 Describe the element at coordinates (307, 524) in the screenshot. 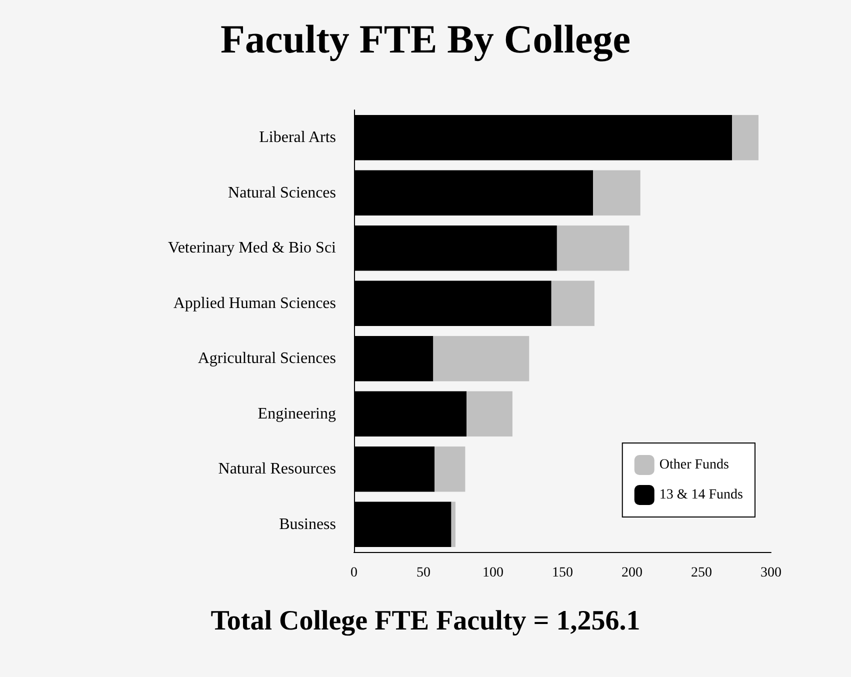

I see `y-tick-label: Business` at that location.